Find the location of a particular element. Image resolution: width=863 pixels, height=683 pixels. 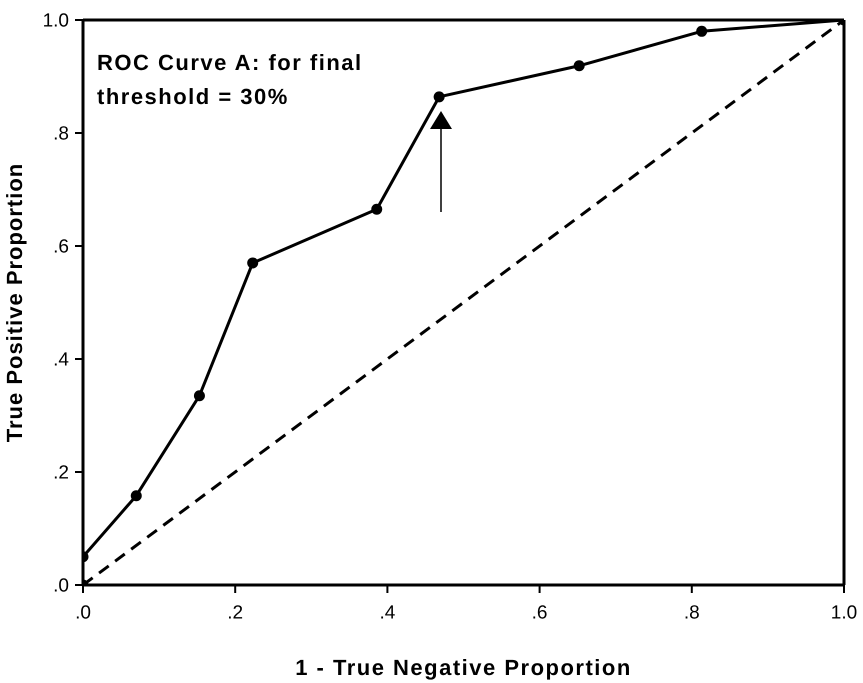

annotation: ROC Curve A: for final threshold = 30% is located at coordinates (230, 79).